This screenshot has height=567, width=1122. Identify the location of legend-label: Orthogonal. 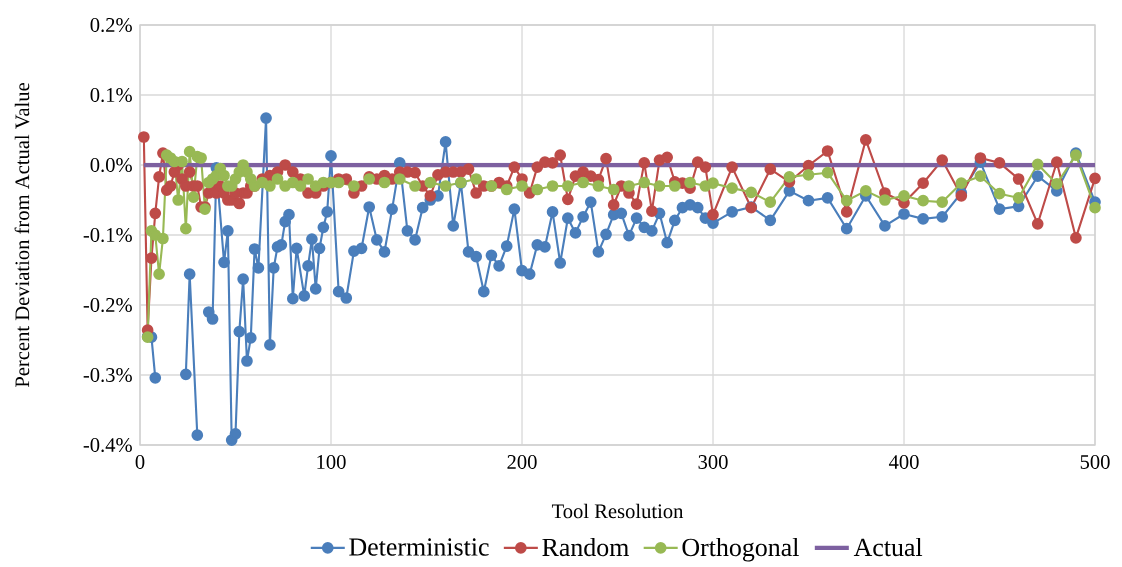
(740, 549).